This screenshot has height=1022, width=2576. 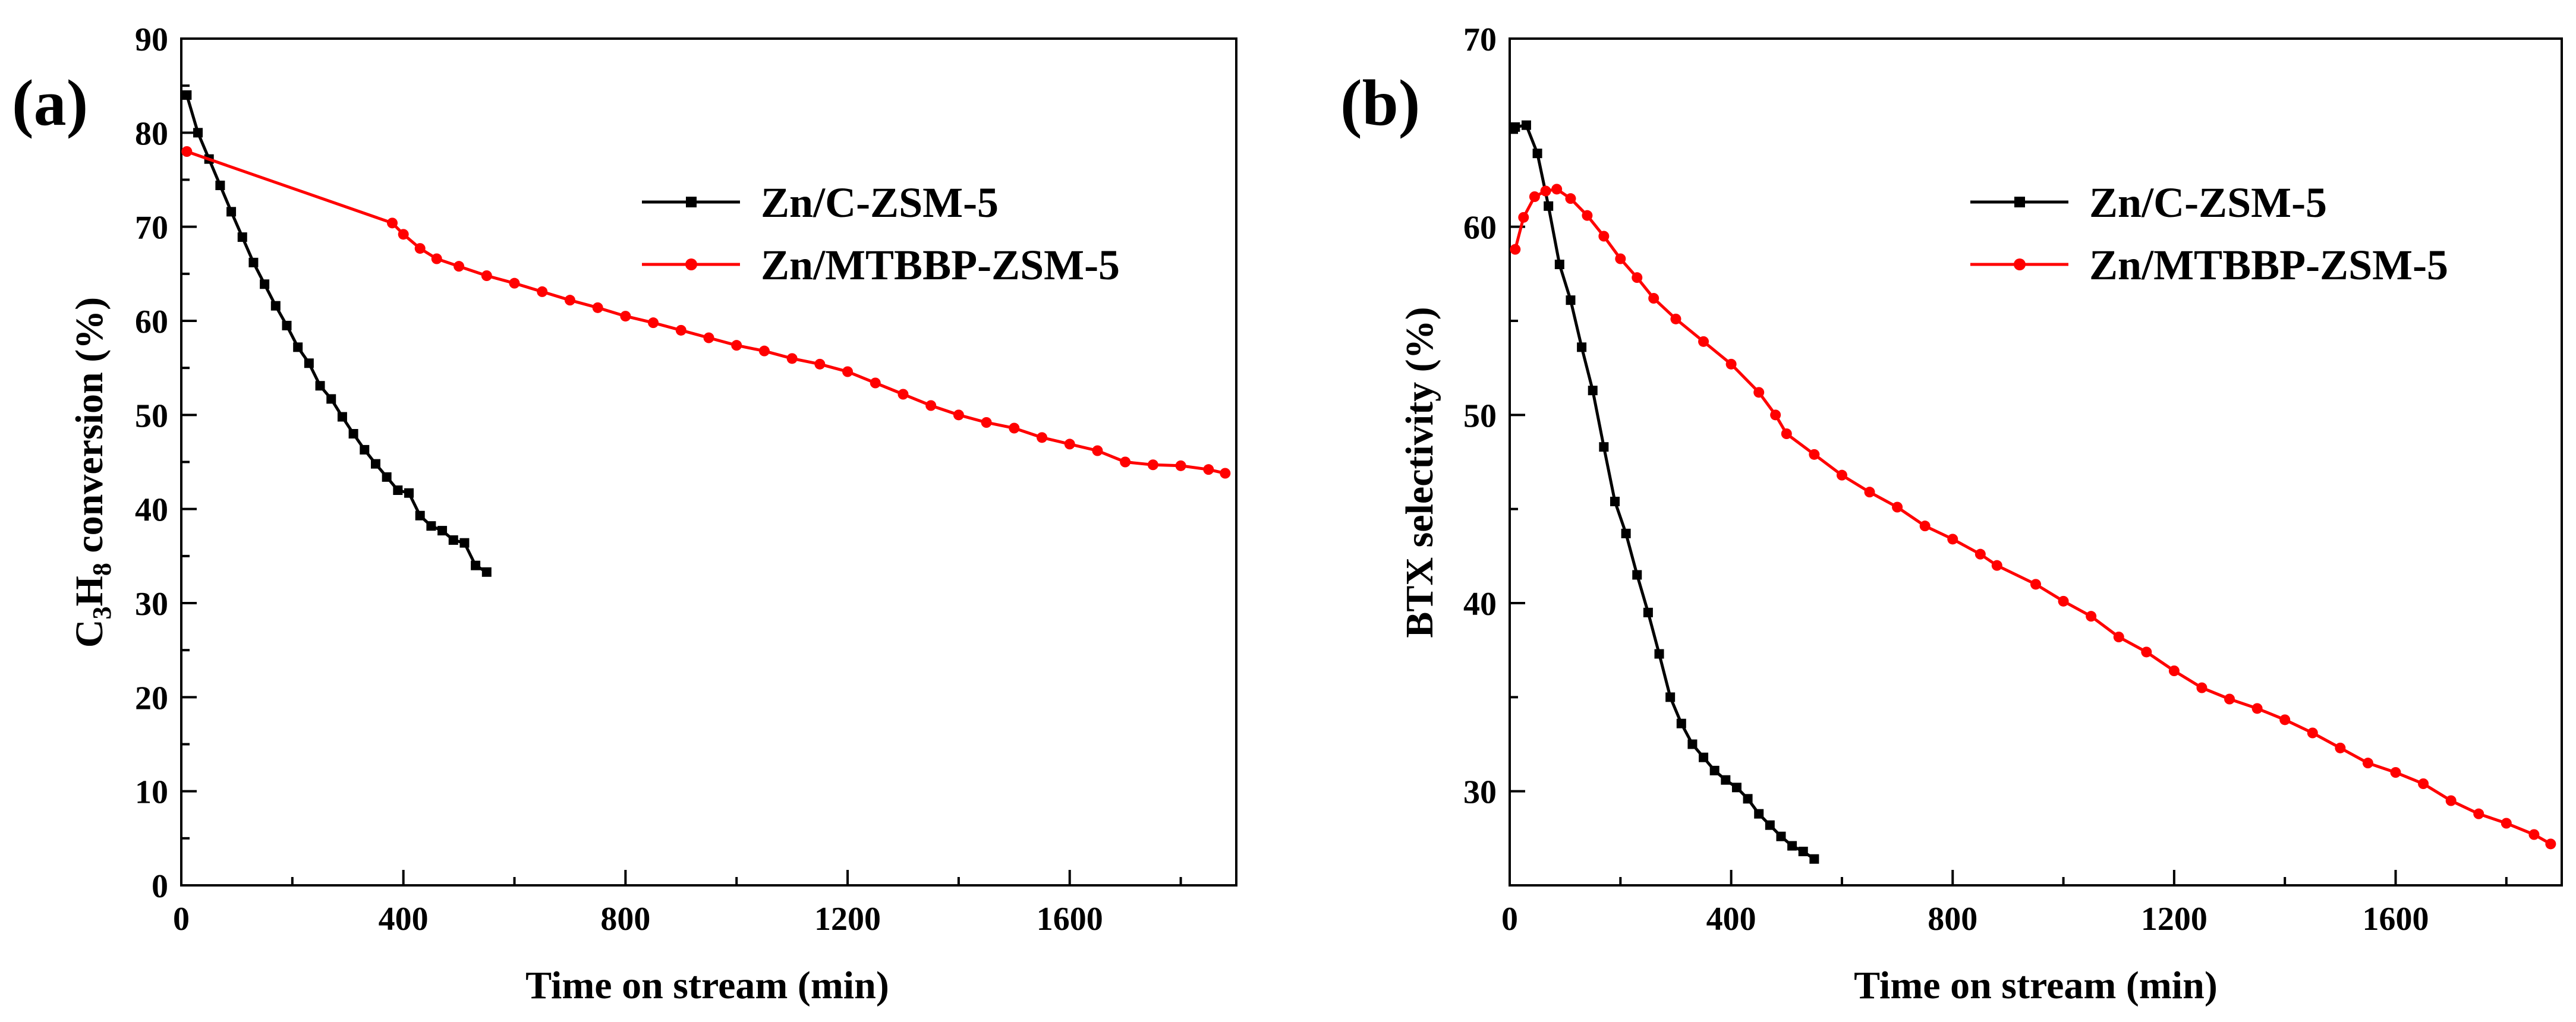 I want to click on y-tick-label-b: 40, so click(x=1480, y=604).